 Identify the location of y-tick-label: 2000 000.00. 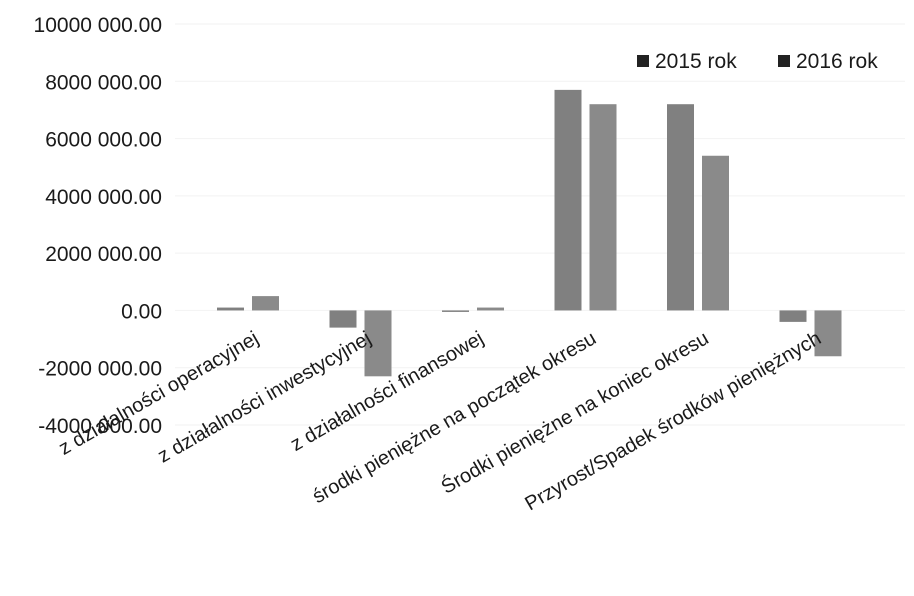
(103, 254).